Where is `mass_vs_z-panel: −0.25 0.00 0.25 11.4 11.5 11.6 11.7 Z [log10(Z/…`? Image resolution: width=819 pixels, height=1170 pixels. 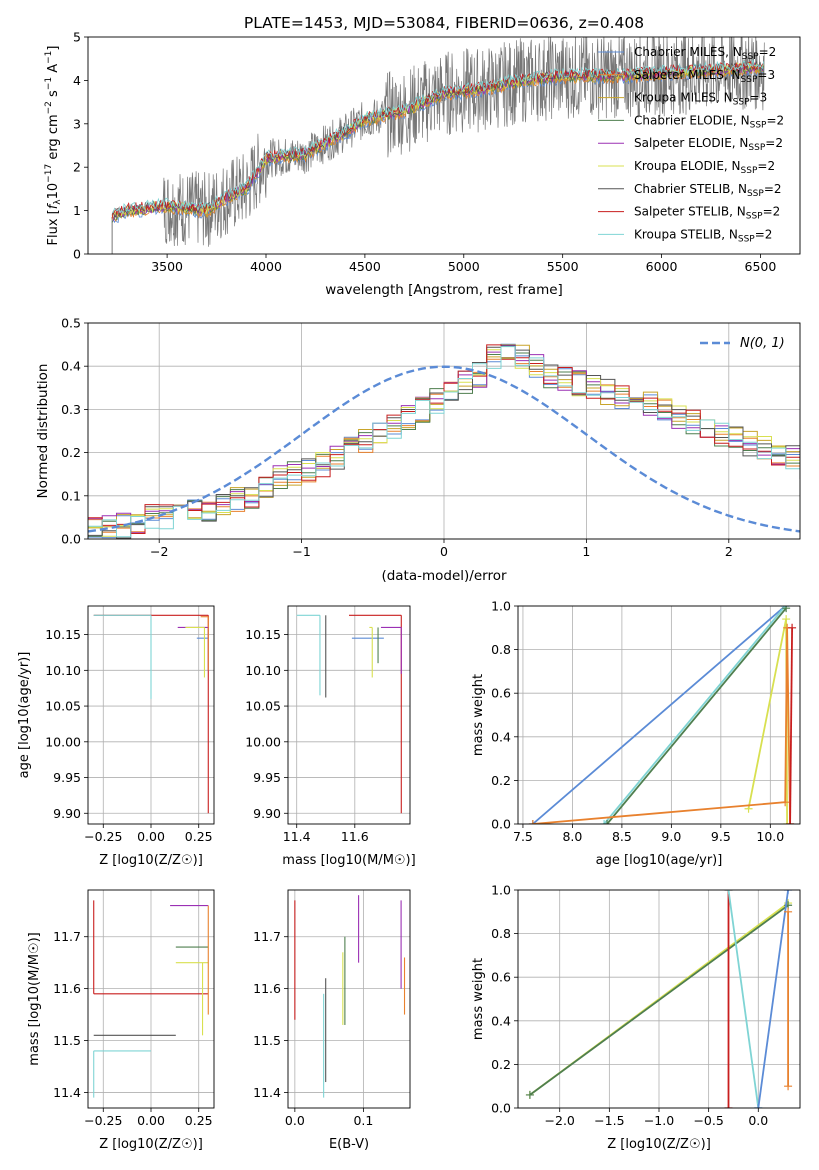 mass_vs_z-panel: −0.25 0.00 0.25 11.4 11.5 11.6 11.7 Z [log10(Z/… is located at coordinates (121, 1020).